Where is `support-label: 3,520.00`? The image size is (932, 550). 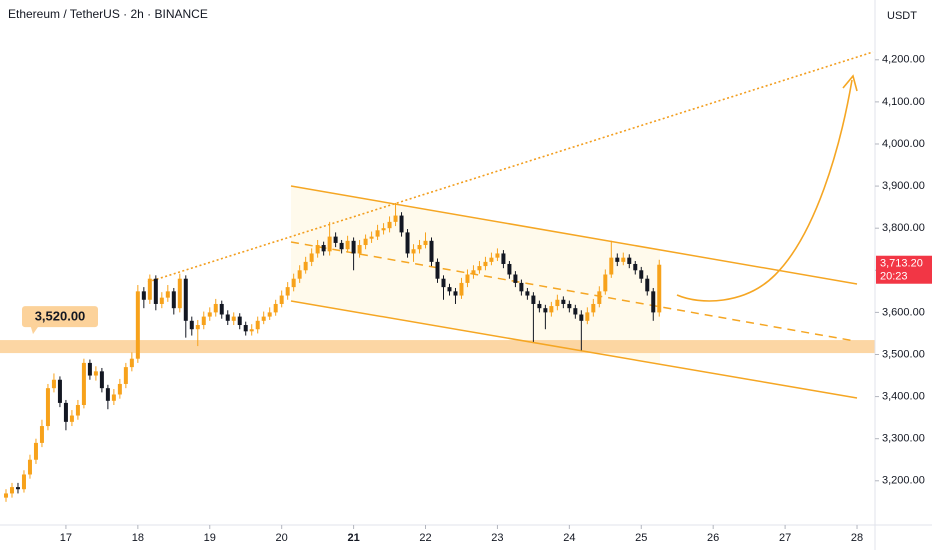 support-label: 3,520.00 is located at coordinates (60, 316).